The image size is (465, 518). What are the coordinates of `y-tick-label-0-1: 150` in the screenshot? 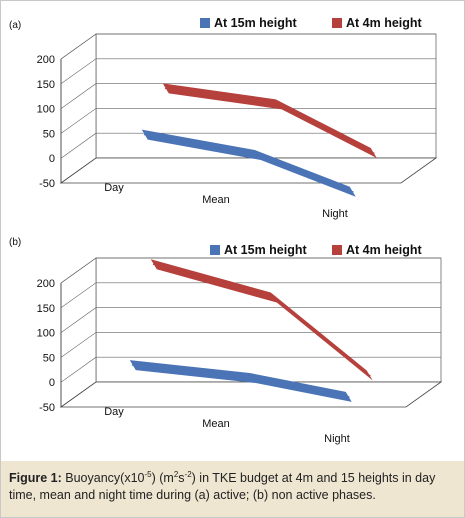 It's located at (46, 85).